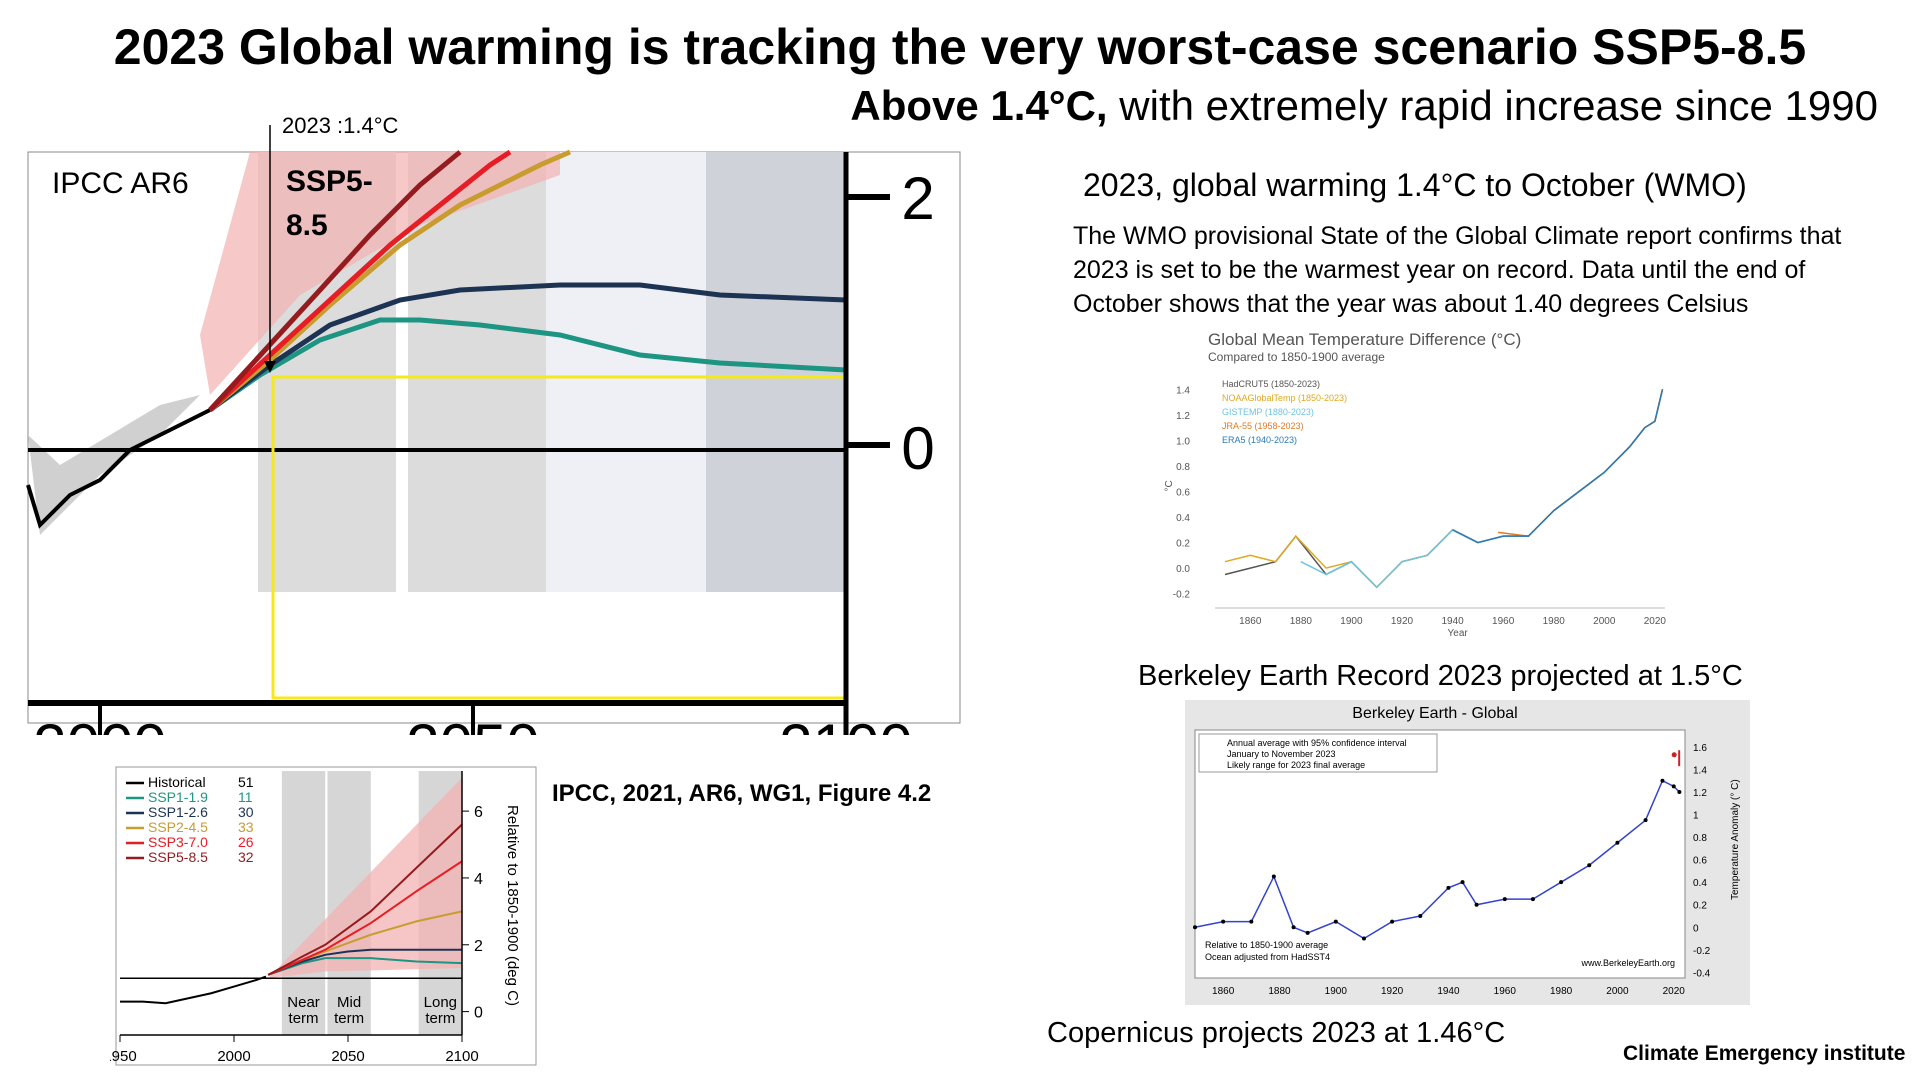 Image resolution: width=1920 pixels, height=1080 pixels. Describe the element at coordinates (1183, 441) in the screenshot. I see `wmo-ytick-label-1-0: 1.0` at that location.